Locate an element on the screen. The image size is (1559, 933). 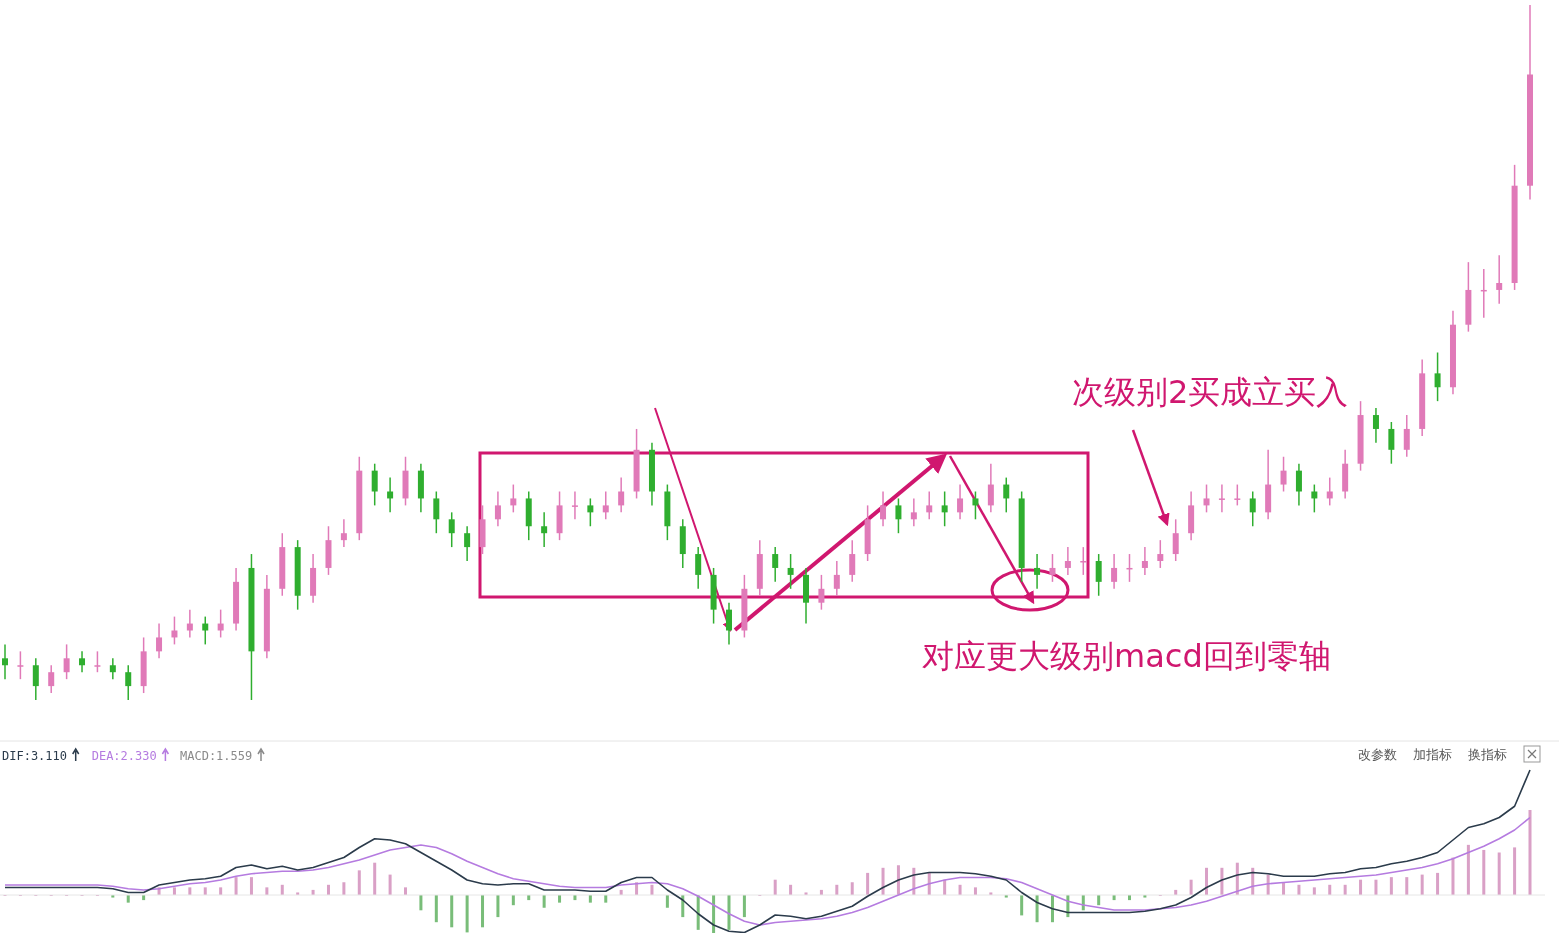
legend-label: DIF:3.110 is located at coordinates (35, 756).